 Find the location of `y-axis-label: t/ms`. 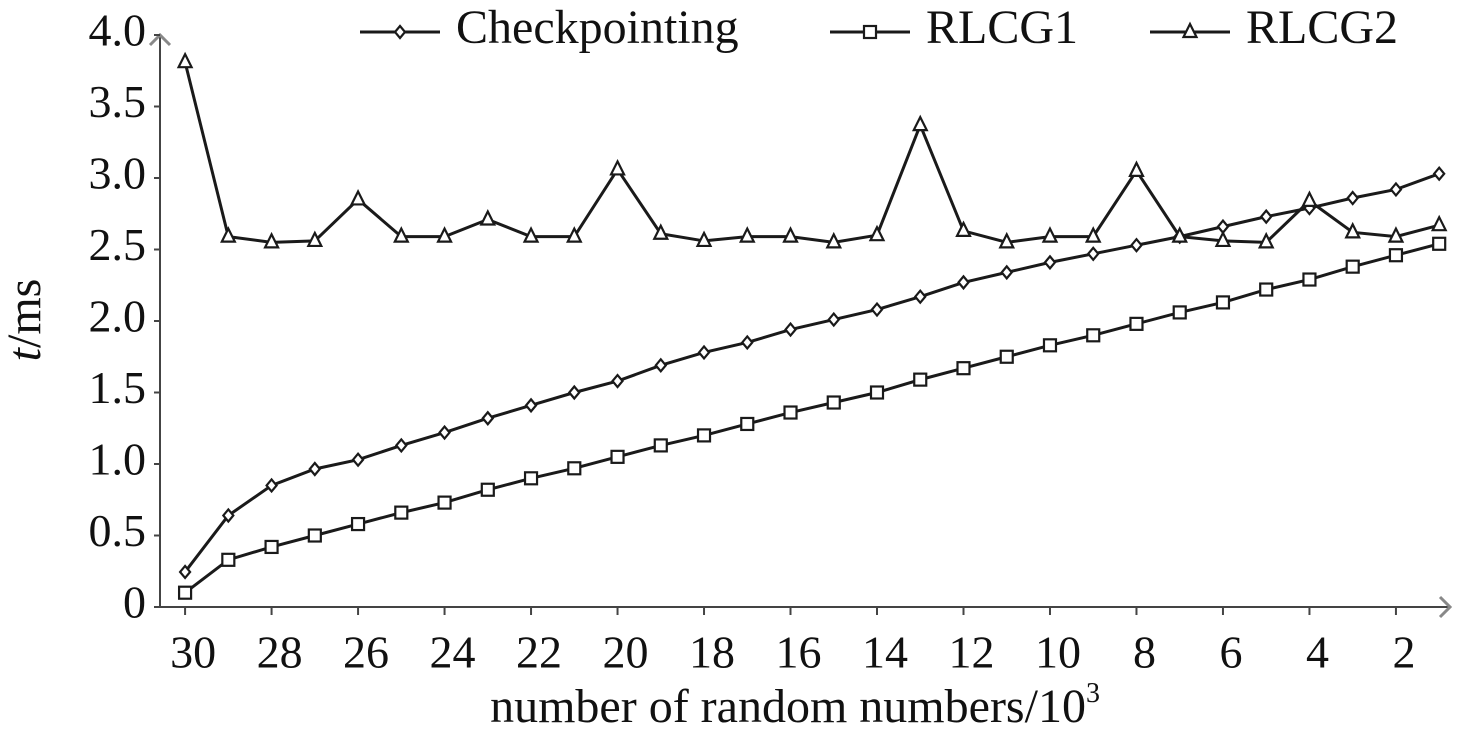

y-axis-label: t/ms is located at coordinates (25, 320).